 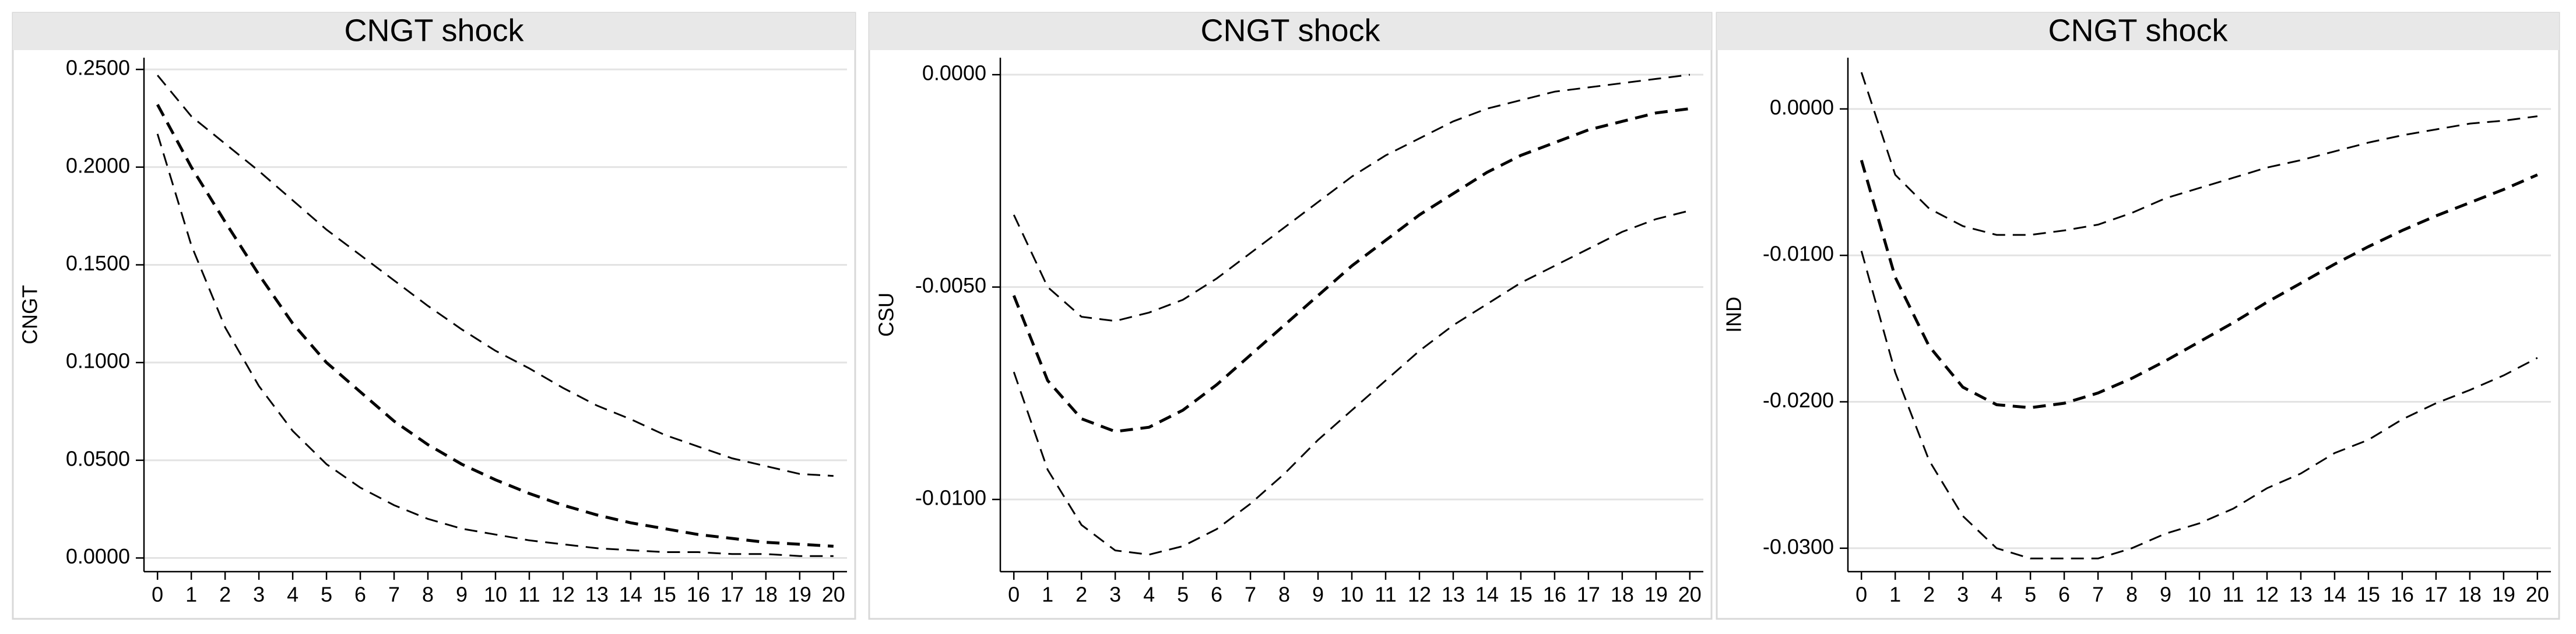 What do you see at coordinates (98, 361) in the screenshot?
I see `y-tick-label: 0.1000` at bounding box center [98, 361].